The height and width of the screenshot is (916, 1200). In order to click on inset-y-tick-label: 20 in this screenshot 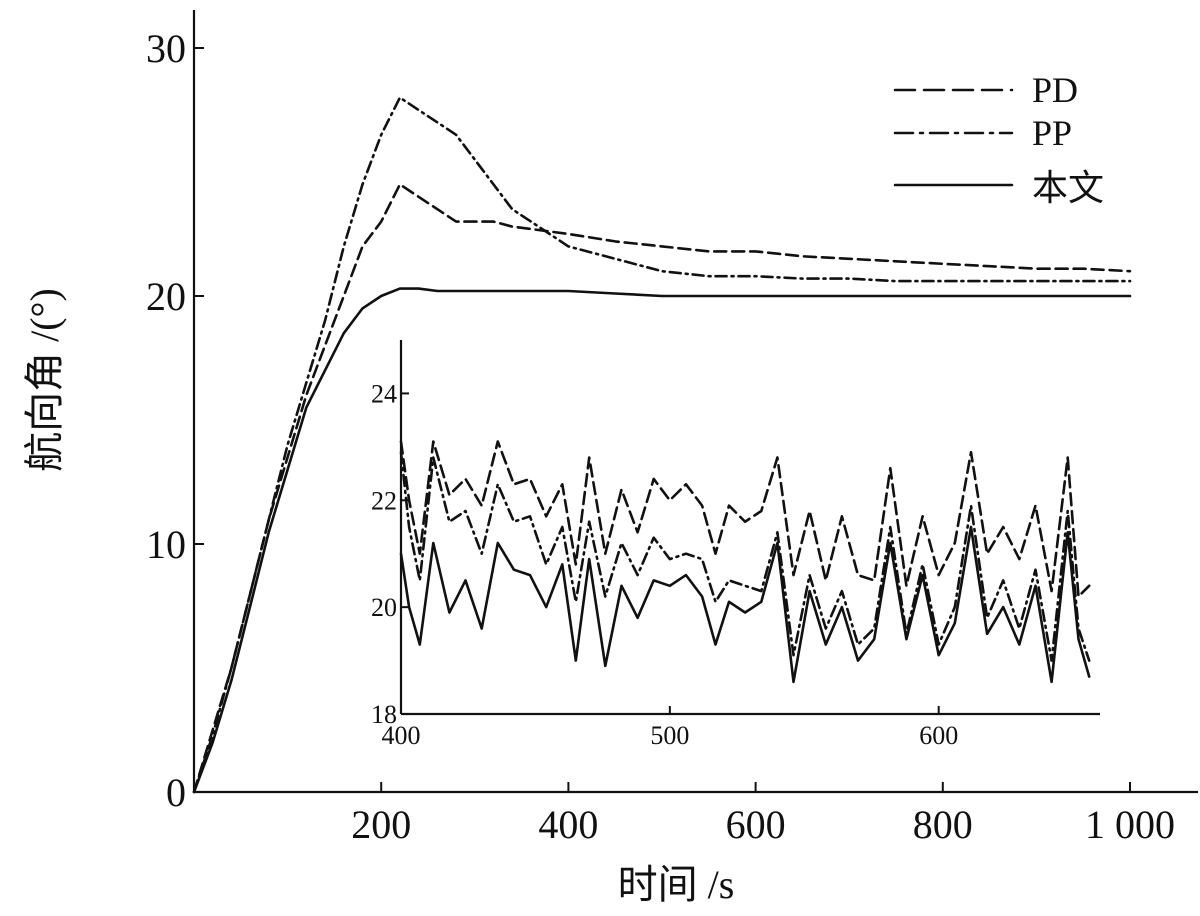, I will do `click(384, 607)`.